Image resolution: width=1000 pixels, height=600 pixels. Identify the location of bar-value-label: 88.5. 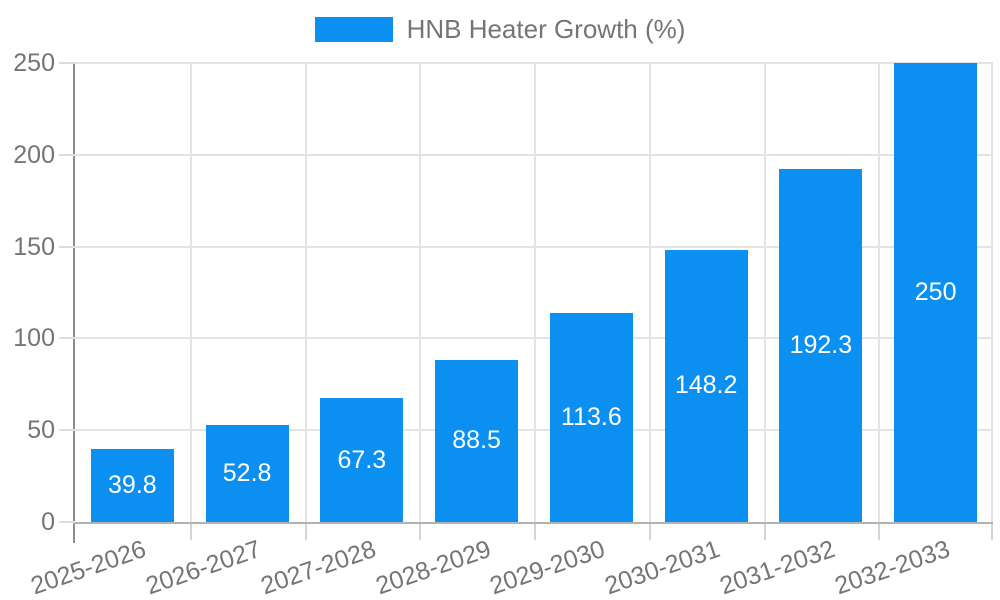
(476, 440).